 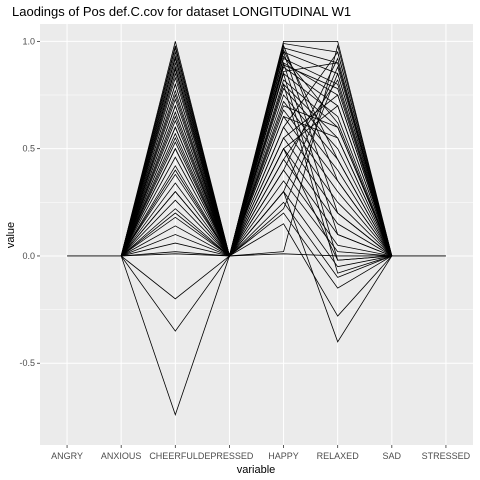 I want to click on y-tick-label: 0.0, so click(x=28, y=256).